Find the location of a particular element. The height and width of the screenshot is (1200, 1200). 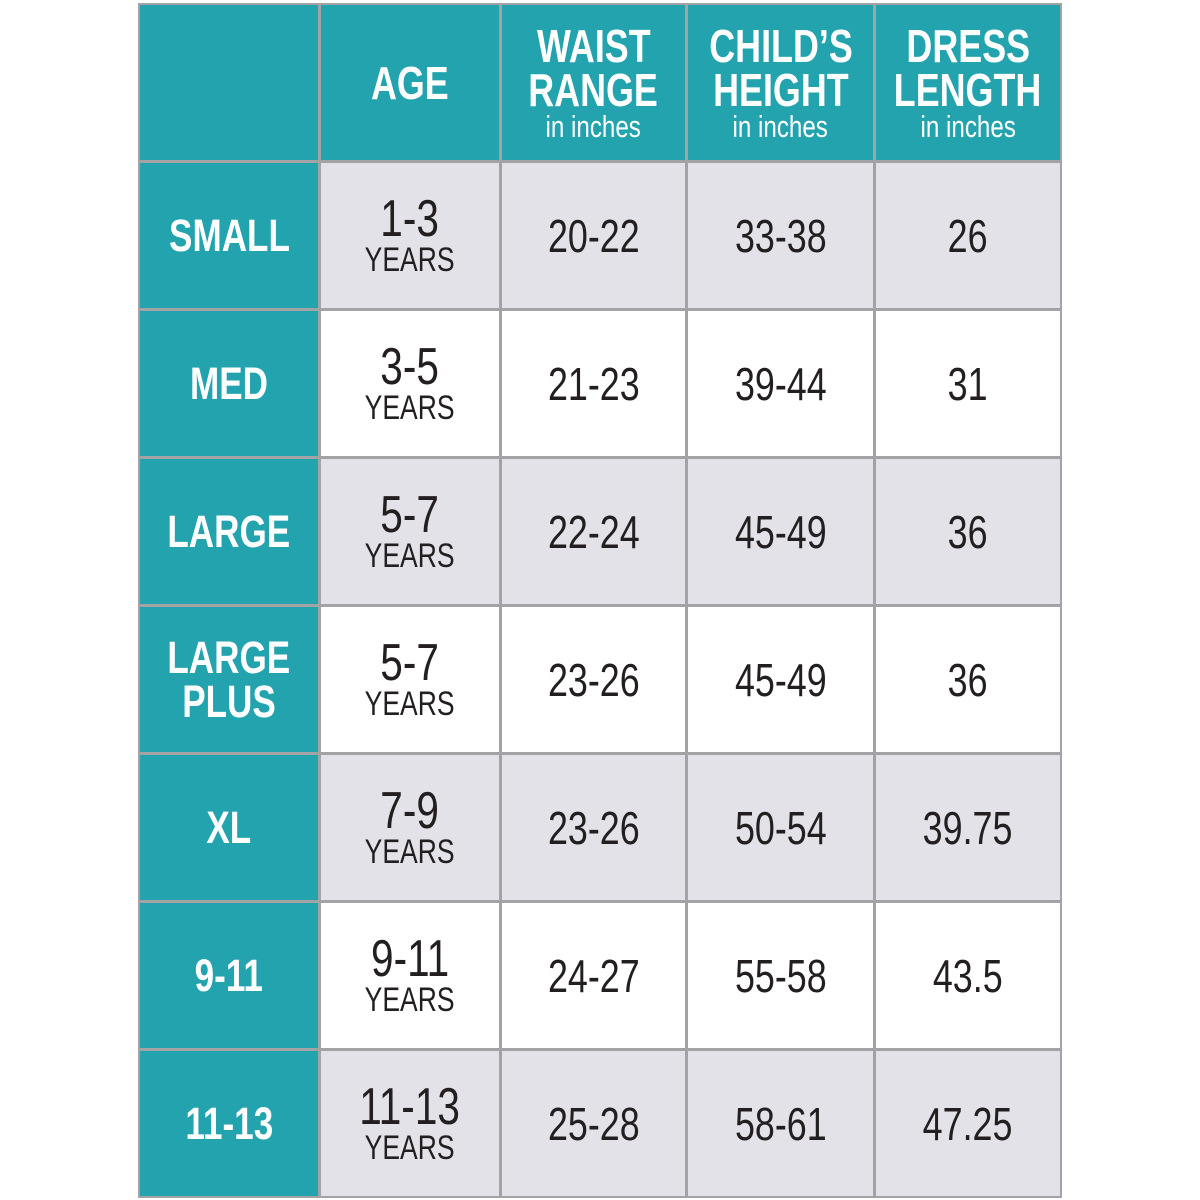

height-value: 33-38 is located at coordinates (780, 235).